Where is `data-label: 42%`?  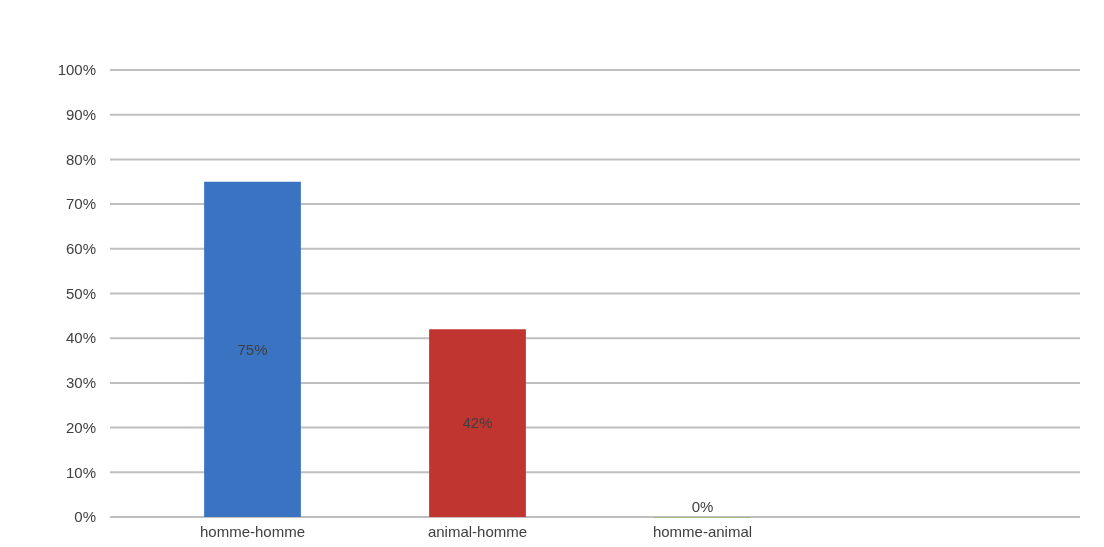
data-label: 42% is located at coordinates (477, 423).